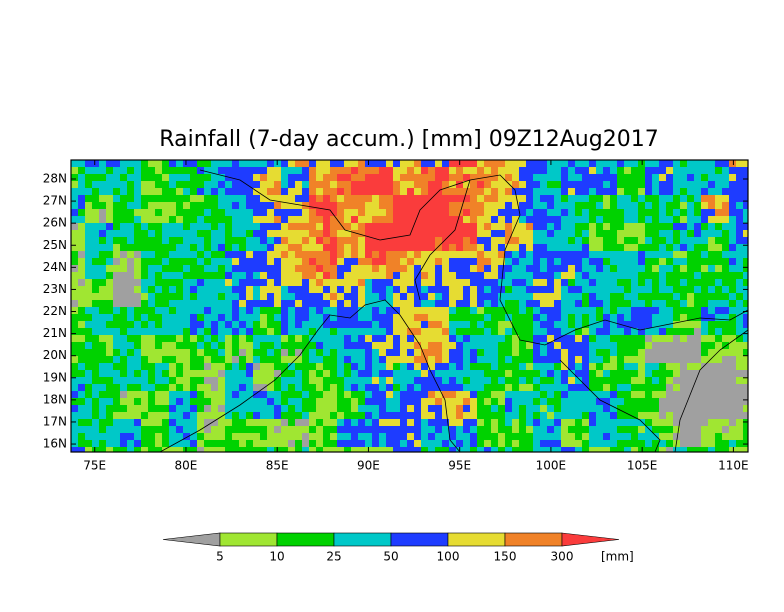  I want to click on border, so click(581, 262).